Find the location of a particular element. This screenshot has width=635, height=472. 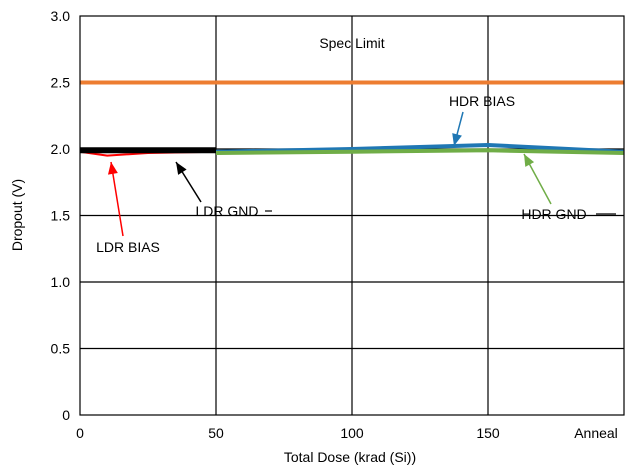

annotation-label-ldr-gnd: LDR GND is located at coordinates (226, 211).